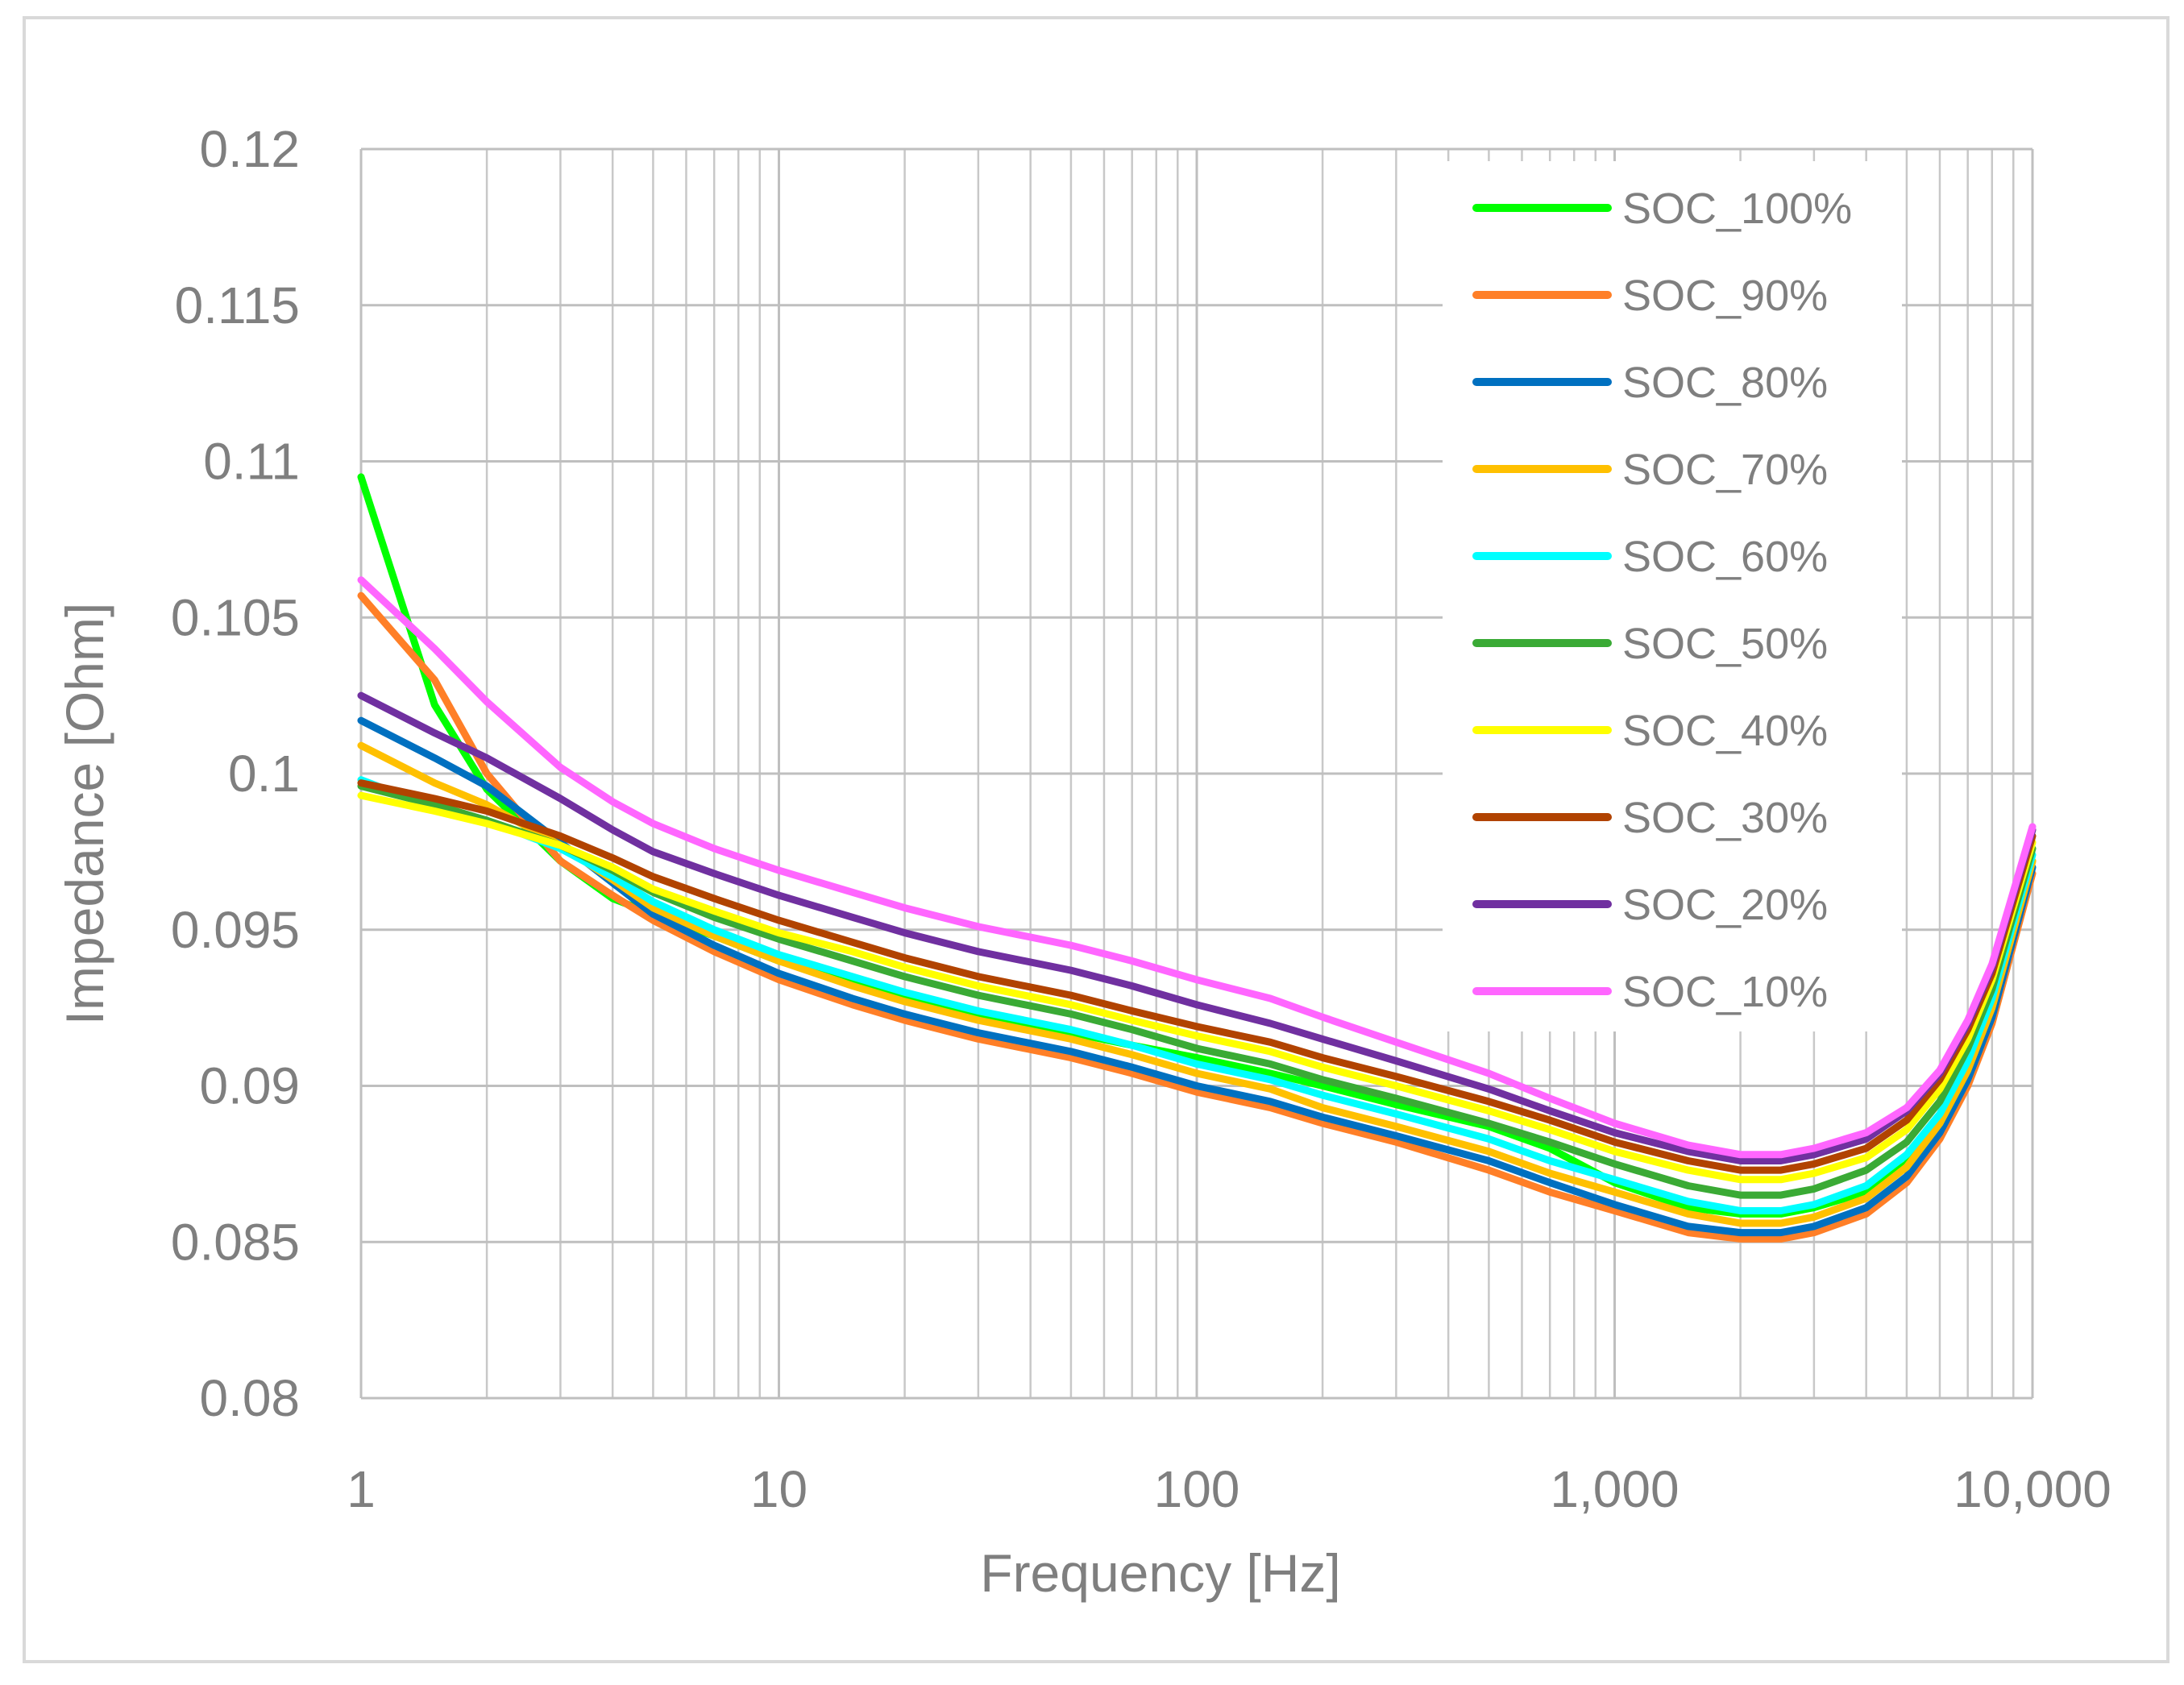  Describe the element at coordinates (1725, 383) in the screenshot. I see `legend-label: SOC_80%` at that location.